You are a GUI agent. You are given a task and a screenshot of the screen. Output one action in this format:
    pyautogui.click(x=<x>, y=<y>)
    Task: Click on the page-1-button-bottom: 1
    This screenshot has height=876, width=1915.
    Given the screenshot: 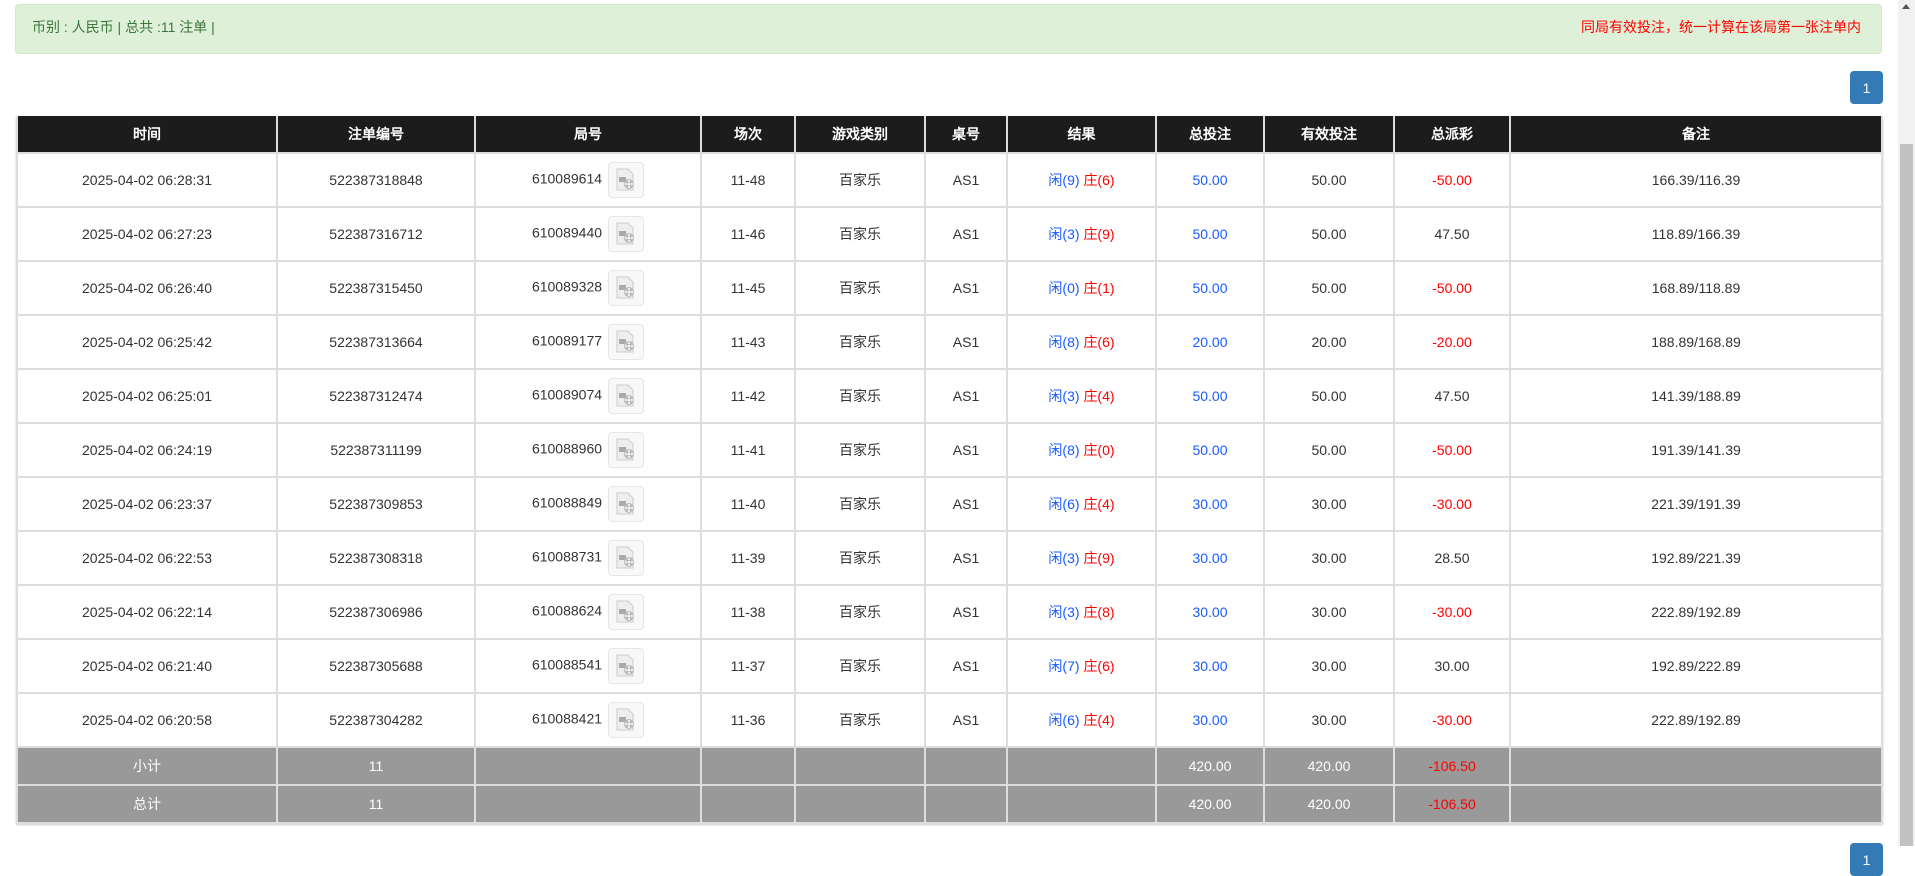 What is the action you would take?
    pyautogui.click(x=1866, y=859)
    